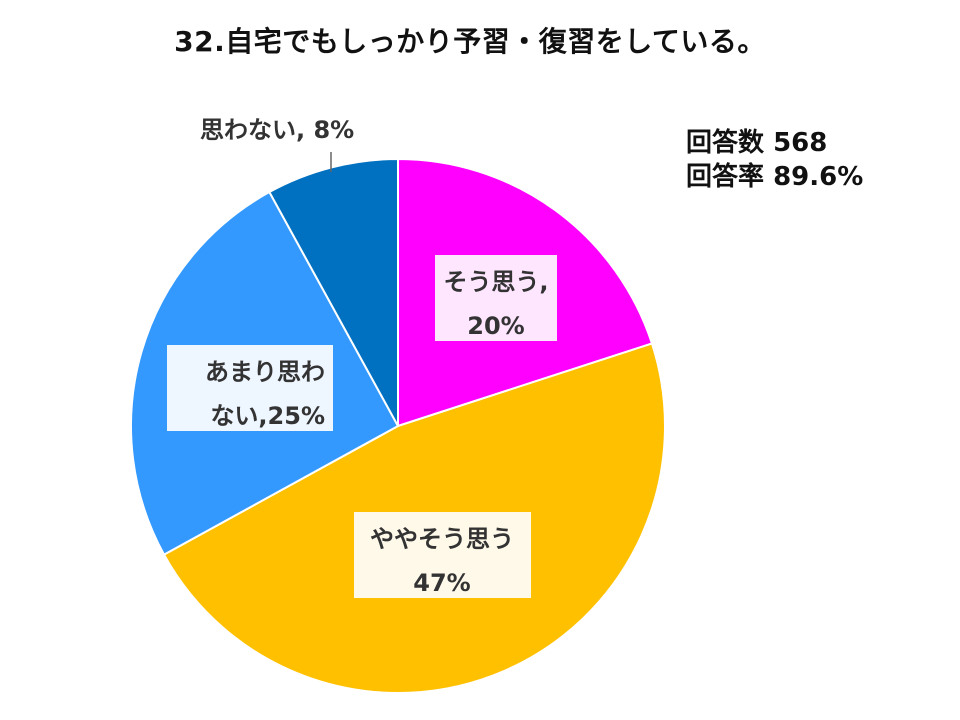 The image size is (960, 720). Describe the element at coordinates (725, 143) in the screenshot. I see `response-count-label: 回答数` at that location.